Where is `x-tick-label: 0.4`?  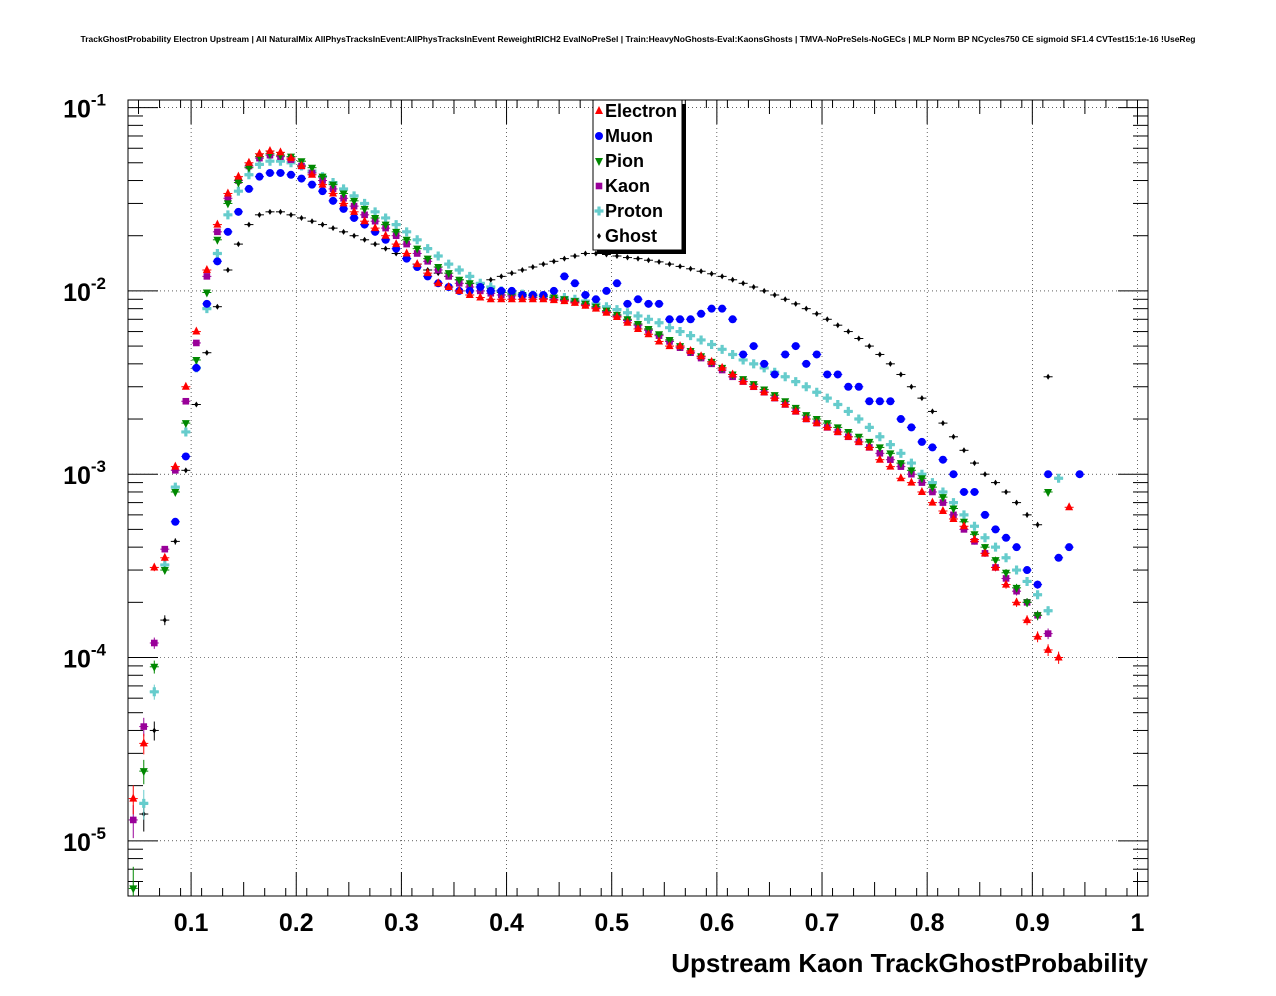 x-tick-label: 0.4 is located at coordinates (506, 923).